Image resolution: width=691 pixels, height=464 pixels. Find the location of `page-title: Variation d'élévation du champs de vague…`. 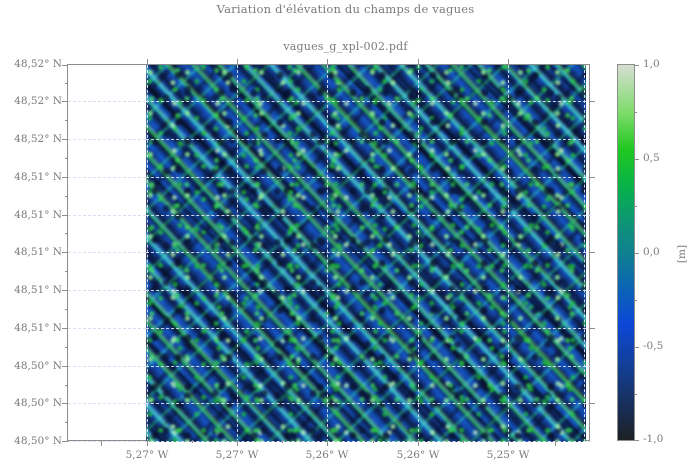

page-title: Variation d'élévation du champs de vague… is located at coordinates (345, 9).